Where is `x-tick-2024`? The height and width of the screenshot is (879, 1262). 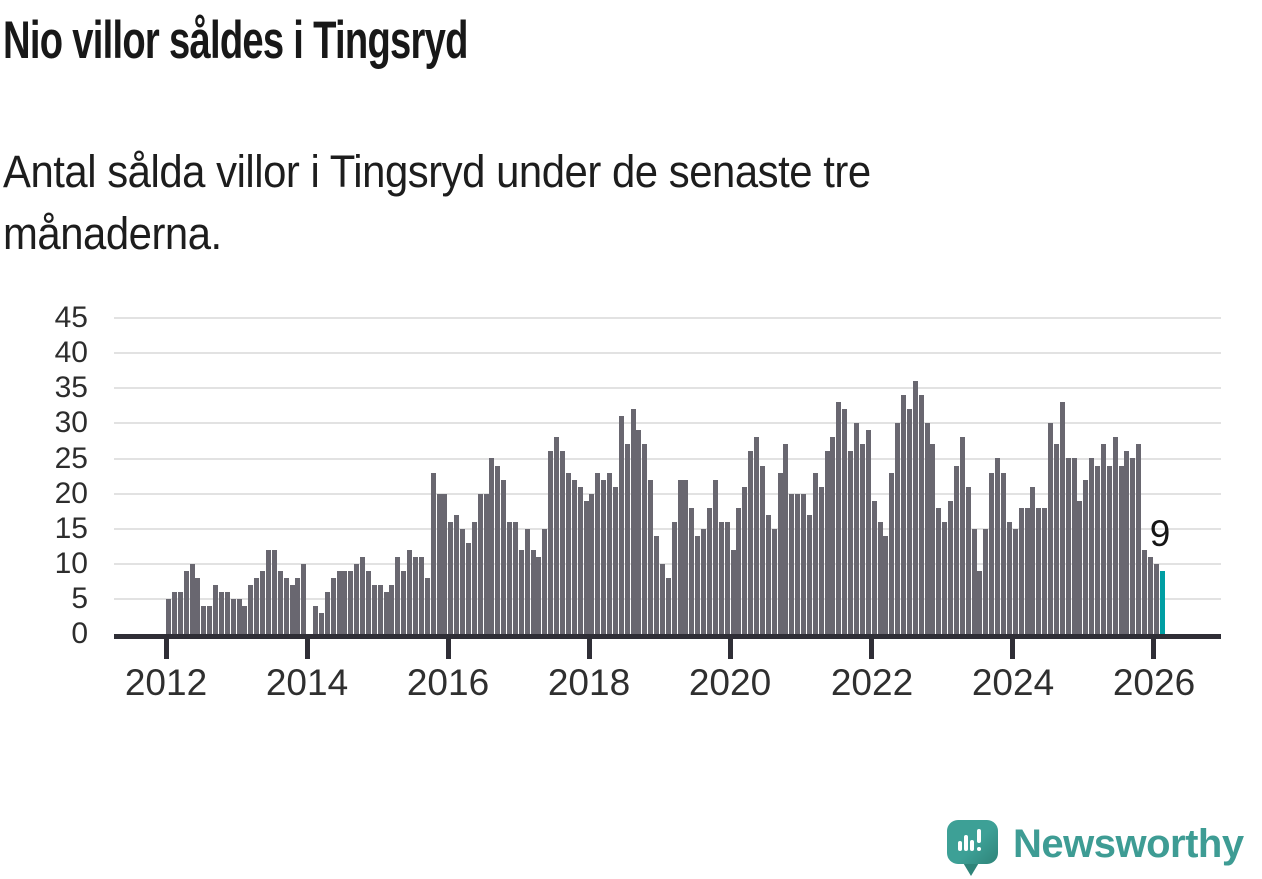 x-tick-2024 is located at coordinates (1013, 649).